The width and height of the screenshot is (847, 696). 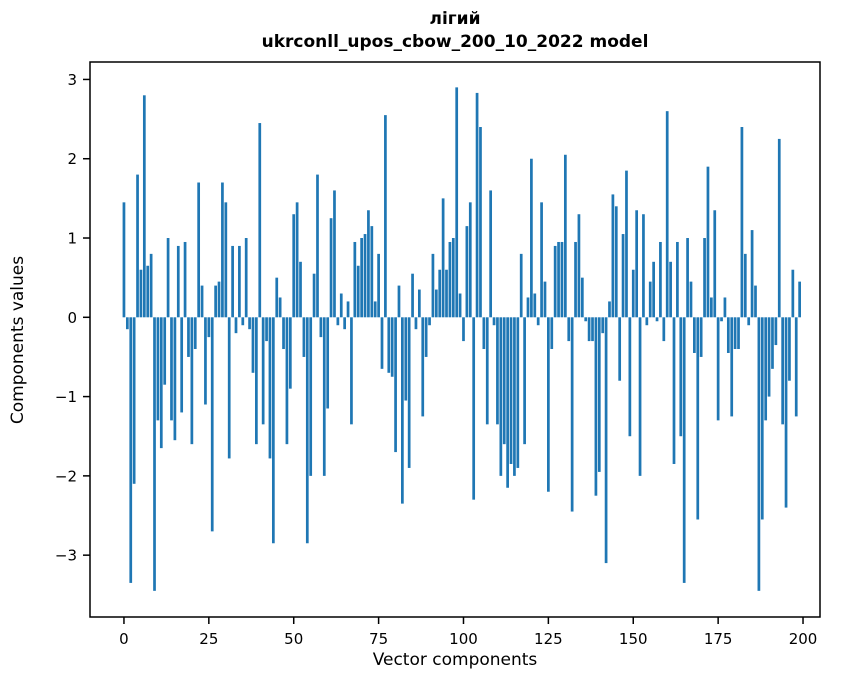 What do you see at coordinates (72, 80) in the screenshot?
I see `y-tick-label: 3` at bounding box center [72, 80].